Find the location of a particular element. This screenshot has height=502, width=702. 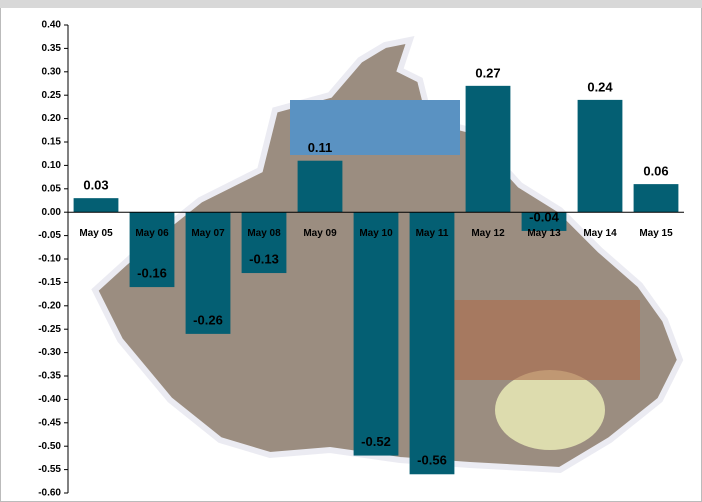

x-tick-label: May 05 is located at coordinates (96, 233).